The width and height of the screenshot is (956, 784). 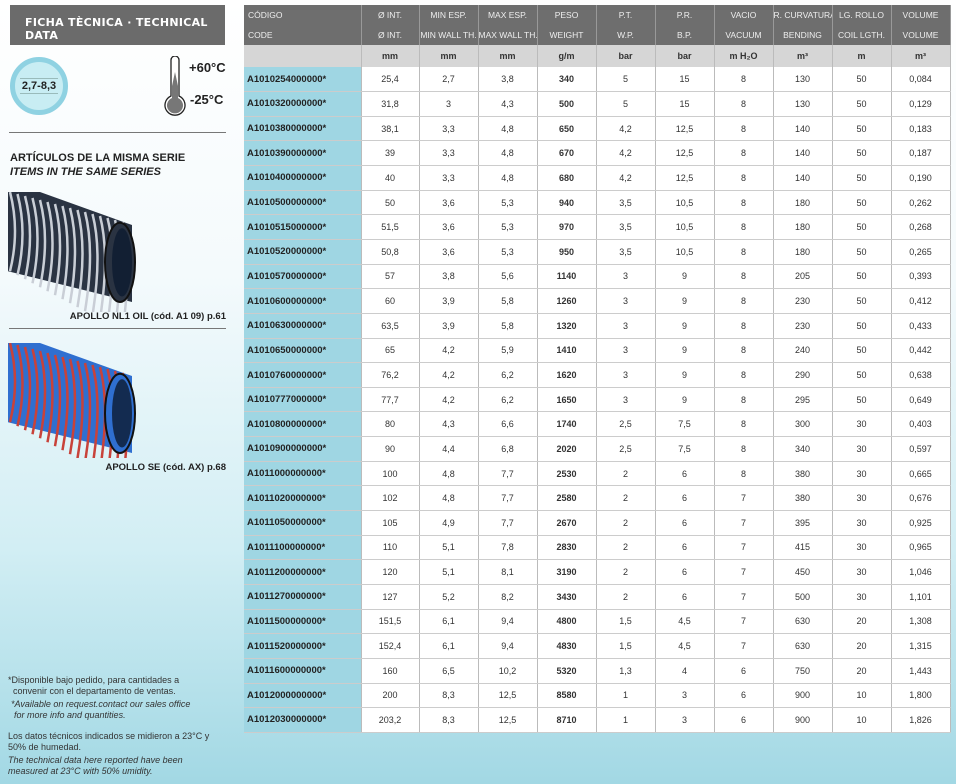 I want to click on table-cell: 0,190, so click(x=921, y=178).